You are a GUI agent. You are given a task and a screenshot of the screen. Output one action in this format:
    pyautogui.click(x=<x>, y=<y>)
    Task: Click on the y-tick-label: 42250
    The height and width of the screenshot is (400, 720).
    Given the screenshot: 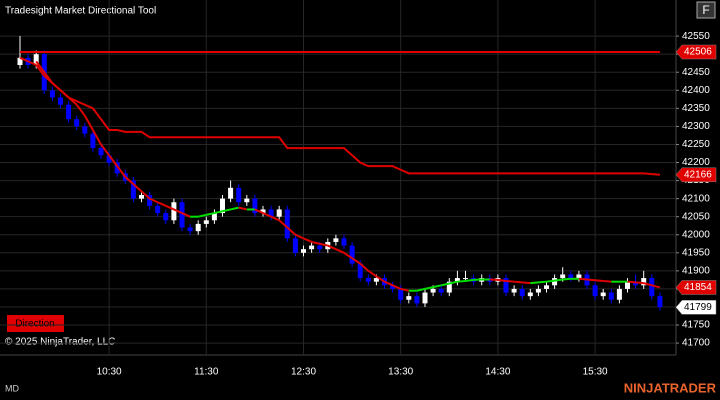 What is the action you would take?
    pyautogui.click(x=696, y=144)
    